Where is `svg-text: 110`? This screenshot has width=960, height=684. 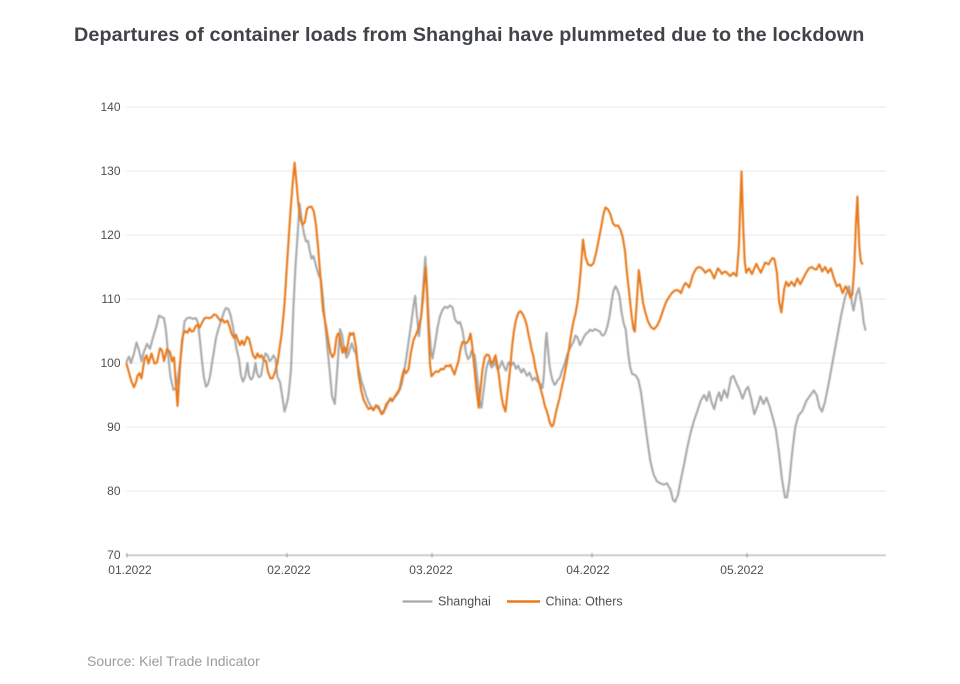 svg-text: 110 is located at coordinates (110, 299).